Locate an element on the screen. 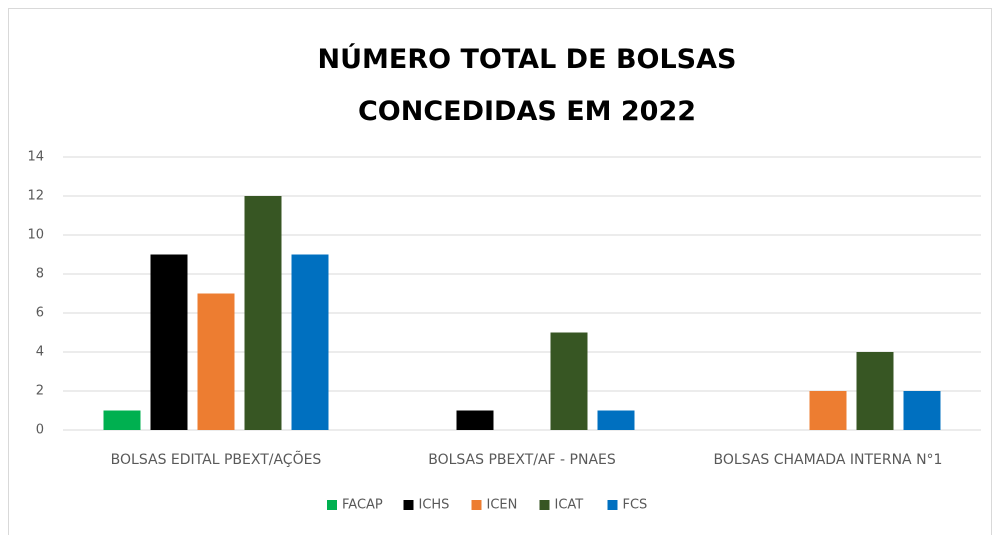 This screenshot has width=994, height=535. legend-label: FCS is located at coordinates (635, 505).